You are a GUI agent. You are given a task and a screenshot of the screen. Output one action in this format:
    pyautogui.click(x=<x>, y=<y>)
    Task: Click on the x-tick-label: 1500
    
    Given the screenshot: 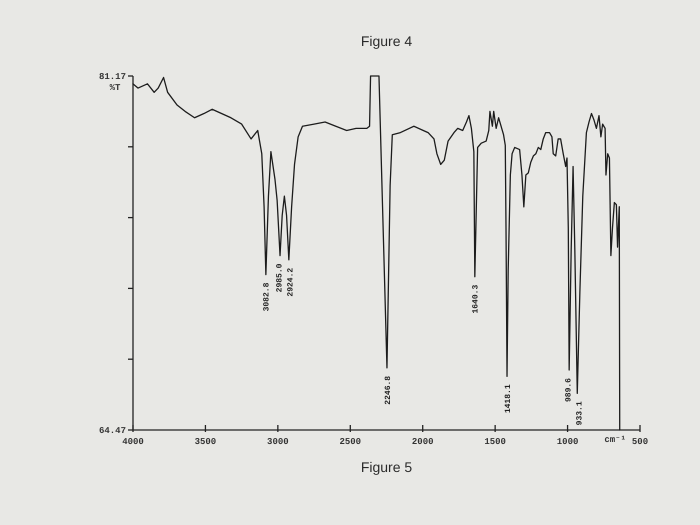 What is the action you would take?
    pyautogui.click(x=495, y=442)
    